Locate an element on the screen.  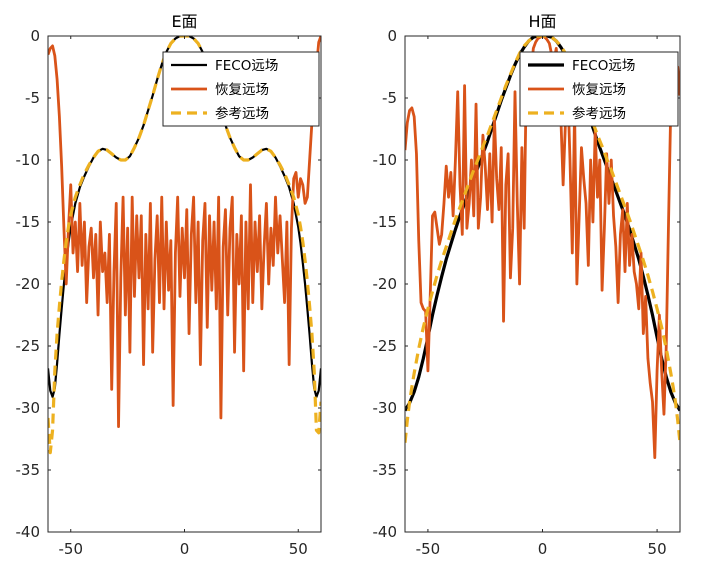
h-plane-y-tick-label: -20 is located at coordinates (385, 284).